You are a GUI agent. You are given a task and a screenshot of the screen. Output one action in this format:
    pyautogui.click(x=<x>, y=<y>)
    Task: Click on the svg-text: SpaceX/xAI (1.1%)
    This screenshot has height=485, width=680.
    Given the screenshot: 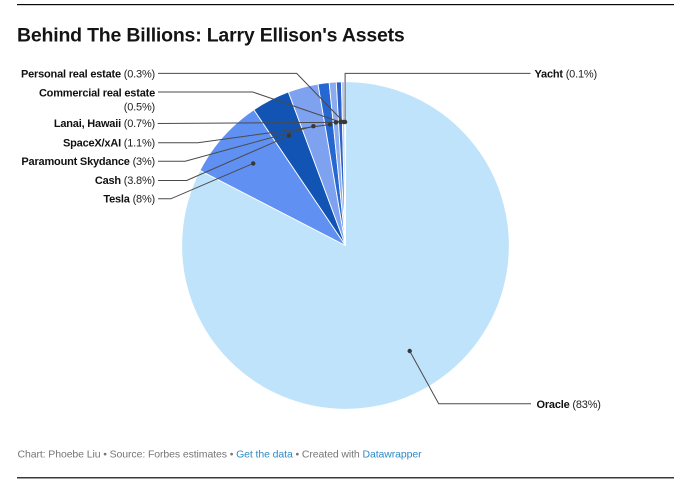 What is the action you would take?
    pyautogui.click(x=109, y=144)
    